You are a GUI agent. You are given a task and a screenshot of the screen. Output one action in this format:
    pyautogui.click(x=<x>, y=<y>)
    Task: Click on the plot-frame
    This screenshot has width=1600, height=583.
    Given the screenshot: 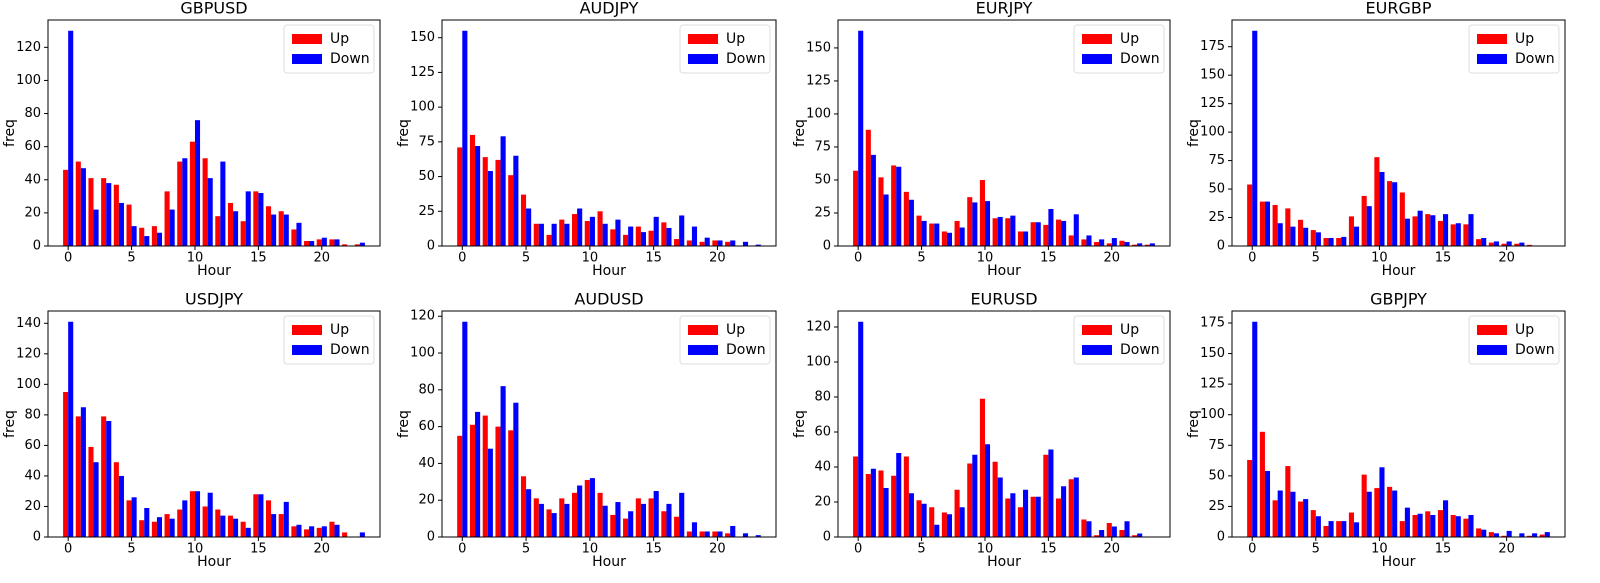 What is the action you would take?
    pyautogui.click(x=609, y=424)
    